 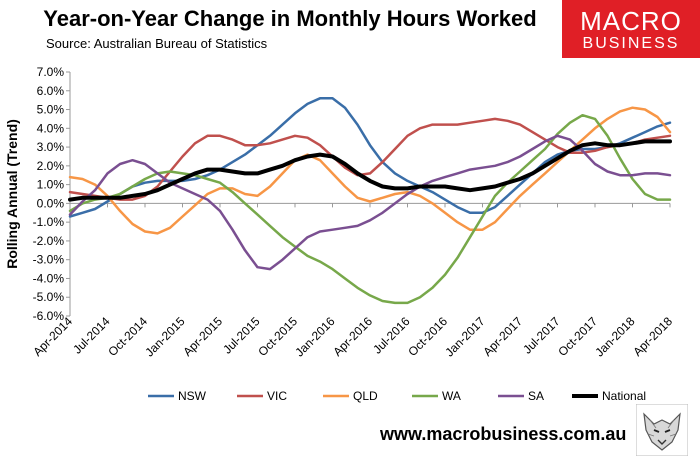 I want to click on y-axis-label: Rolling Annual (Trend), so click(x=12, y=194).